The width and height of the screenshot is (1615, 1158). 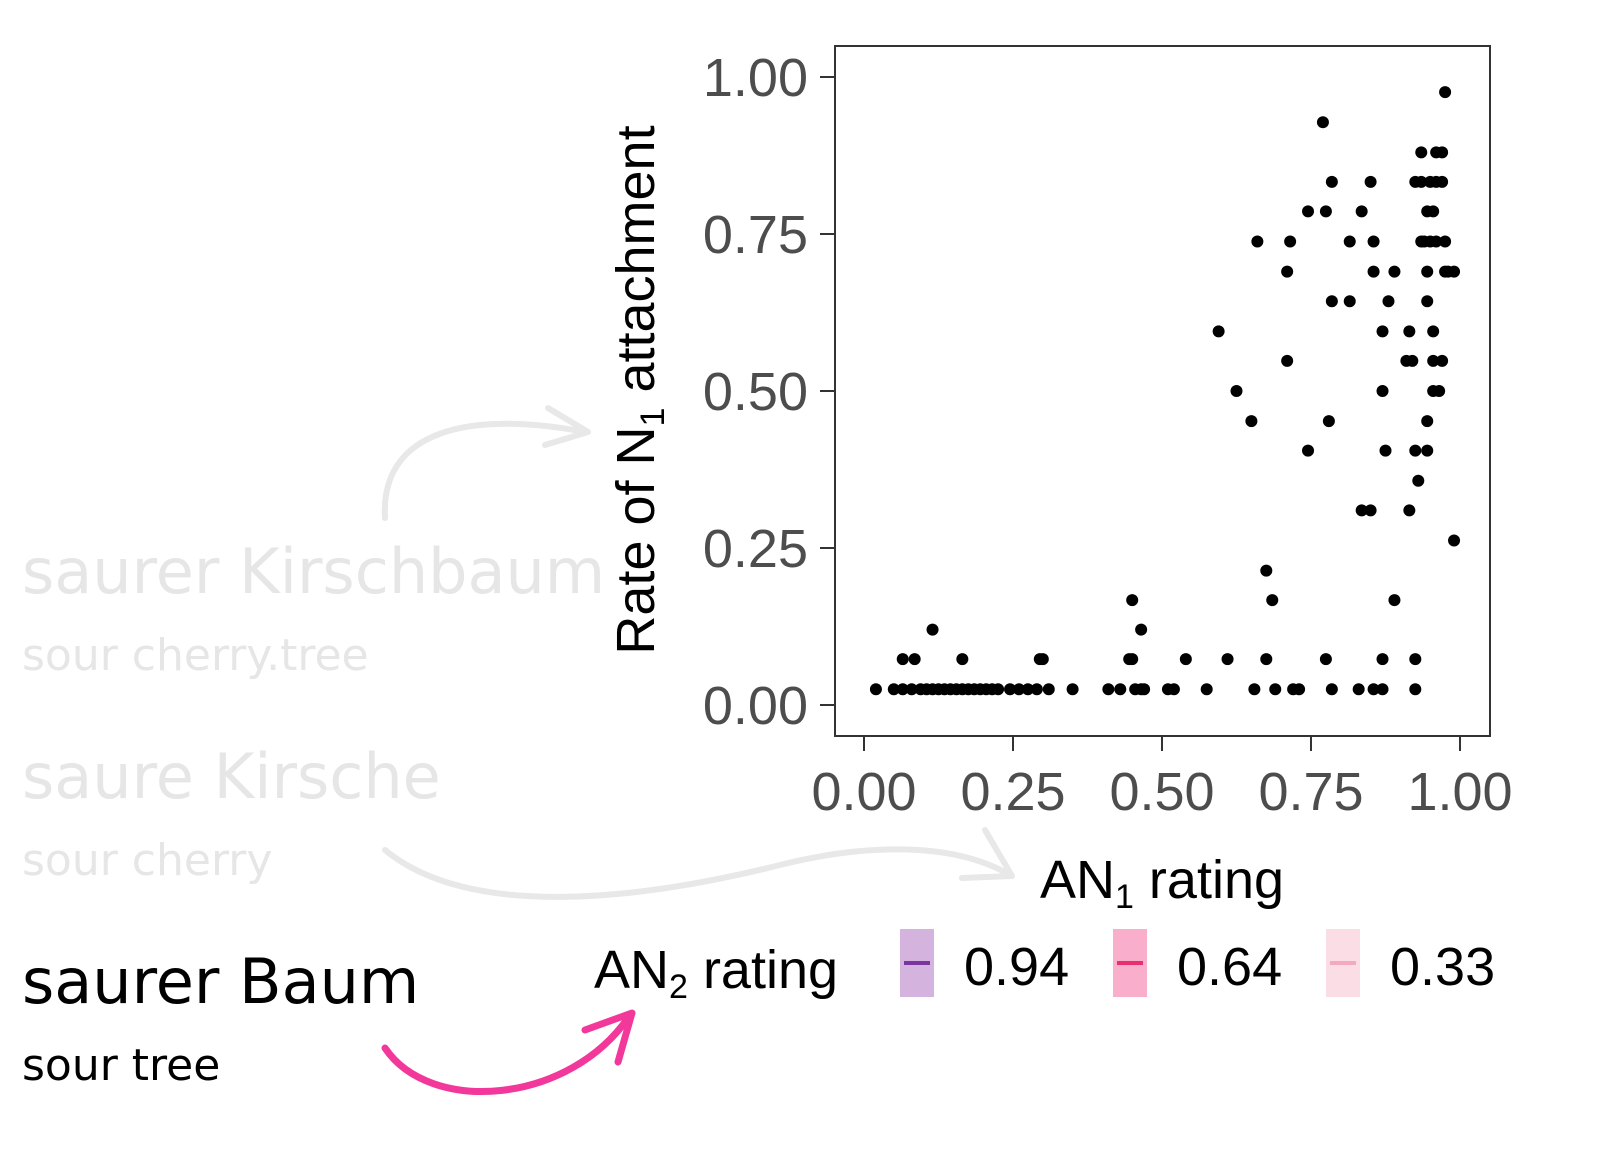 I want to click on legend-item-3: 0.33, so click(x=1410, y=963).